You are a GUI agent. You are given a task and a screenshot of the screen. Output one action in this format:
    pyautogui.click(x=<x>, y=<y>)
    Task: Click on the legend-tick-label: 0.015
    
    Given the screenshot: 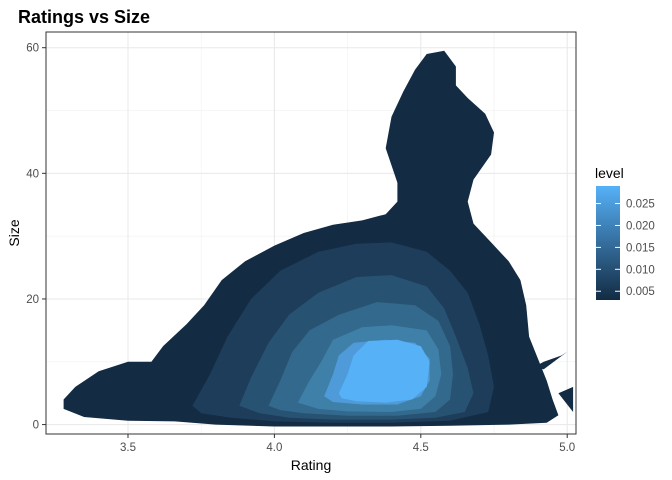 What is the action you would take?
    pyautogui.click(x=640, y=248)
    